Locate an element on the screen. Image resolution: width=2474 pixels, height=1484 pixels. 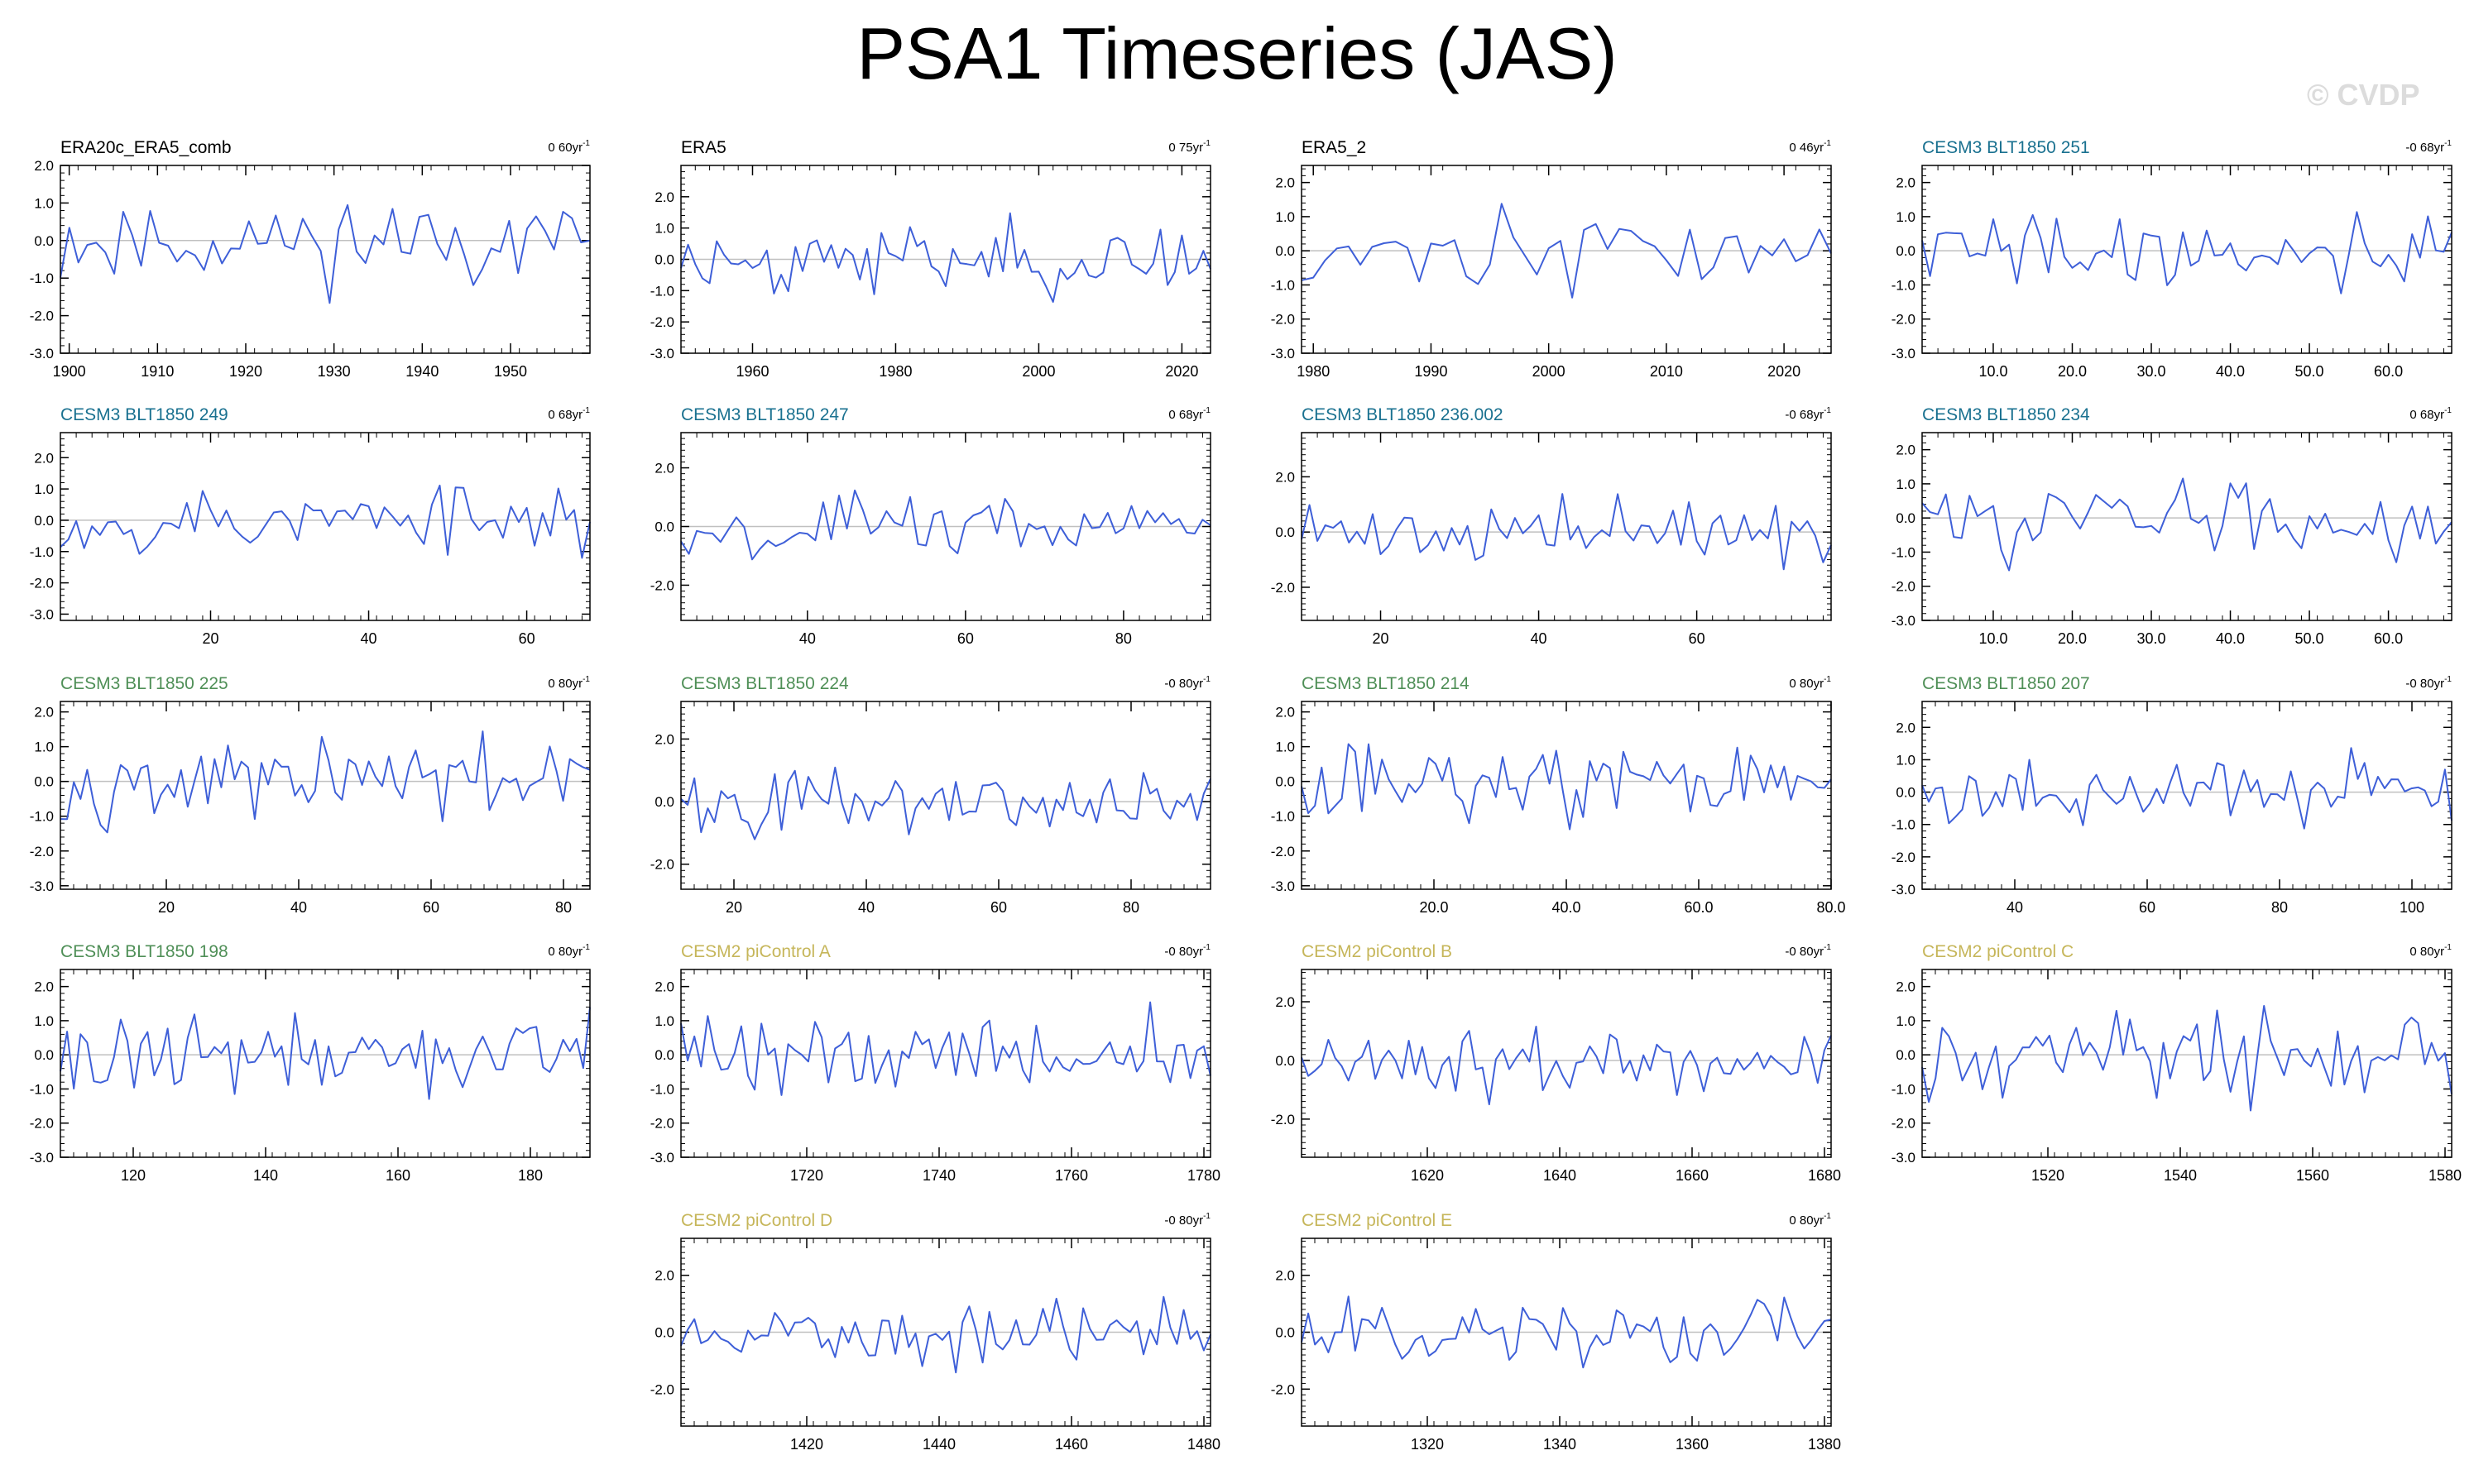
panel-title: ERA5_2 is located at coordinates (1334, 147).